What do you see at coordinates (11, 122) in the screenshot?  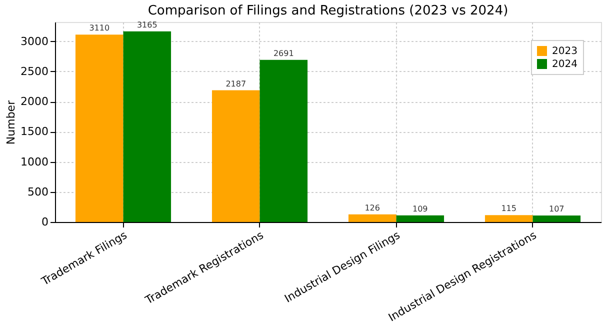 I see `y-axis-title: Number` at bounding box center [11, 122].